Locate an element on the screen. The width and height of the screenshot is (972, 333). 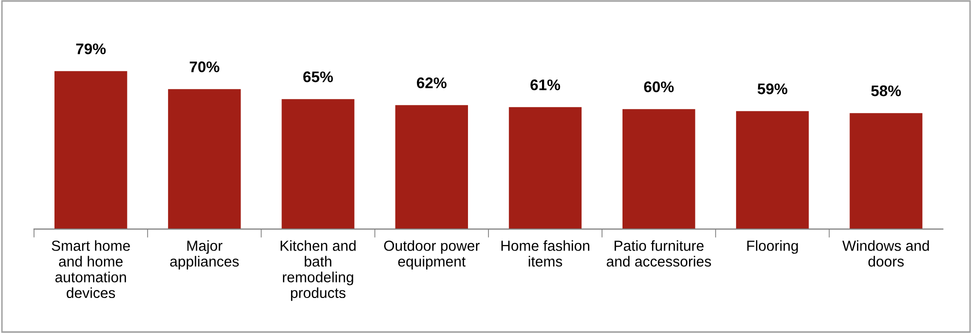
x-tick-label: Patio furniture and accessories is located at coordinates (658, 253).